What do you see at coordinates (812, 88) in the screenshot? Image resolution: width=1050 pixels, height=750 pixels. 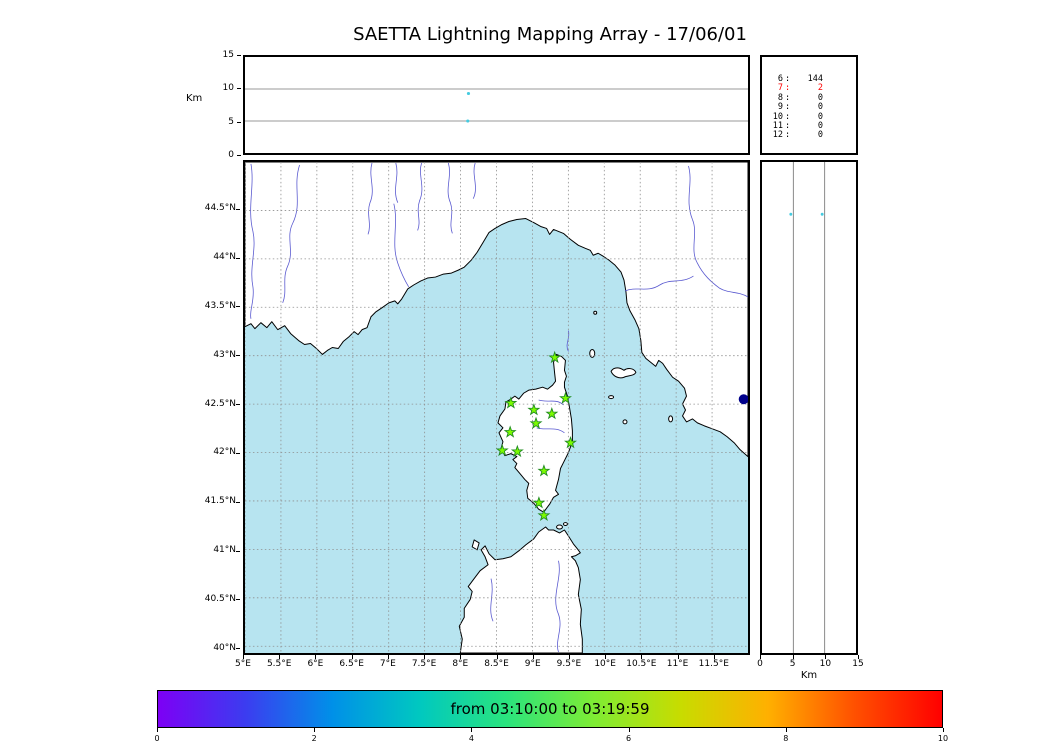 I see `station-count-row: 7: 2` at bounding box center [812, 88].